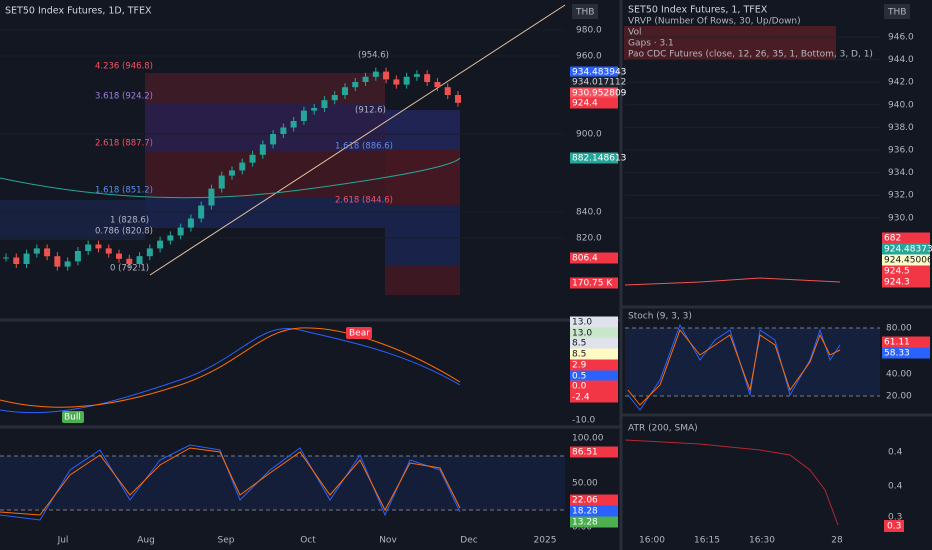 The height and width of the screenshot is (550, 932). I want to click on price-tag-text: 61.11, so click(897, 343).